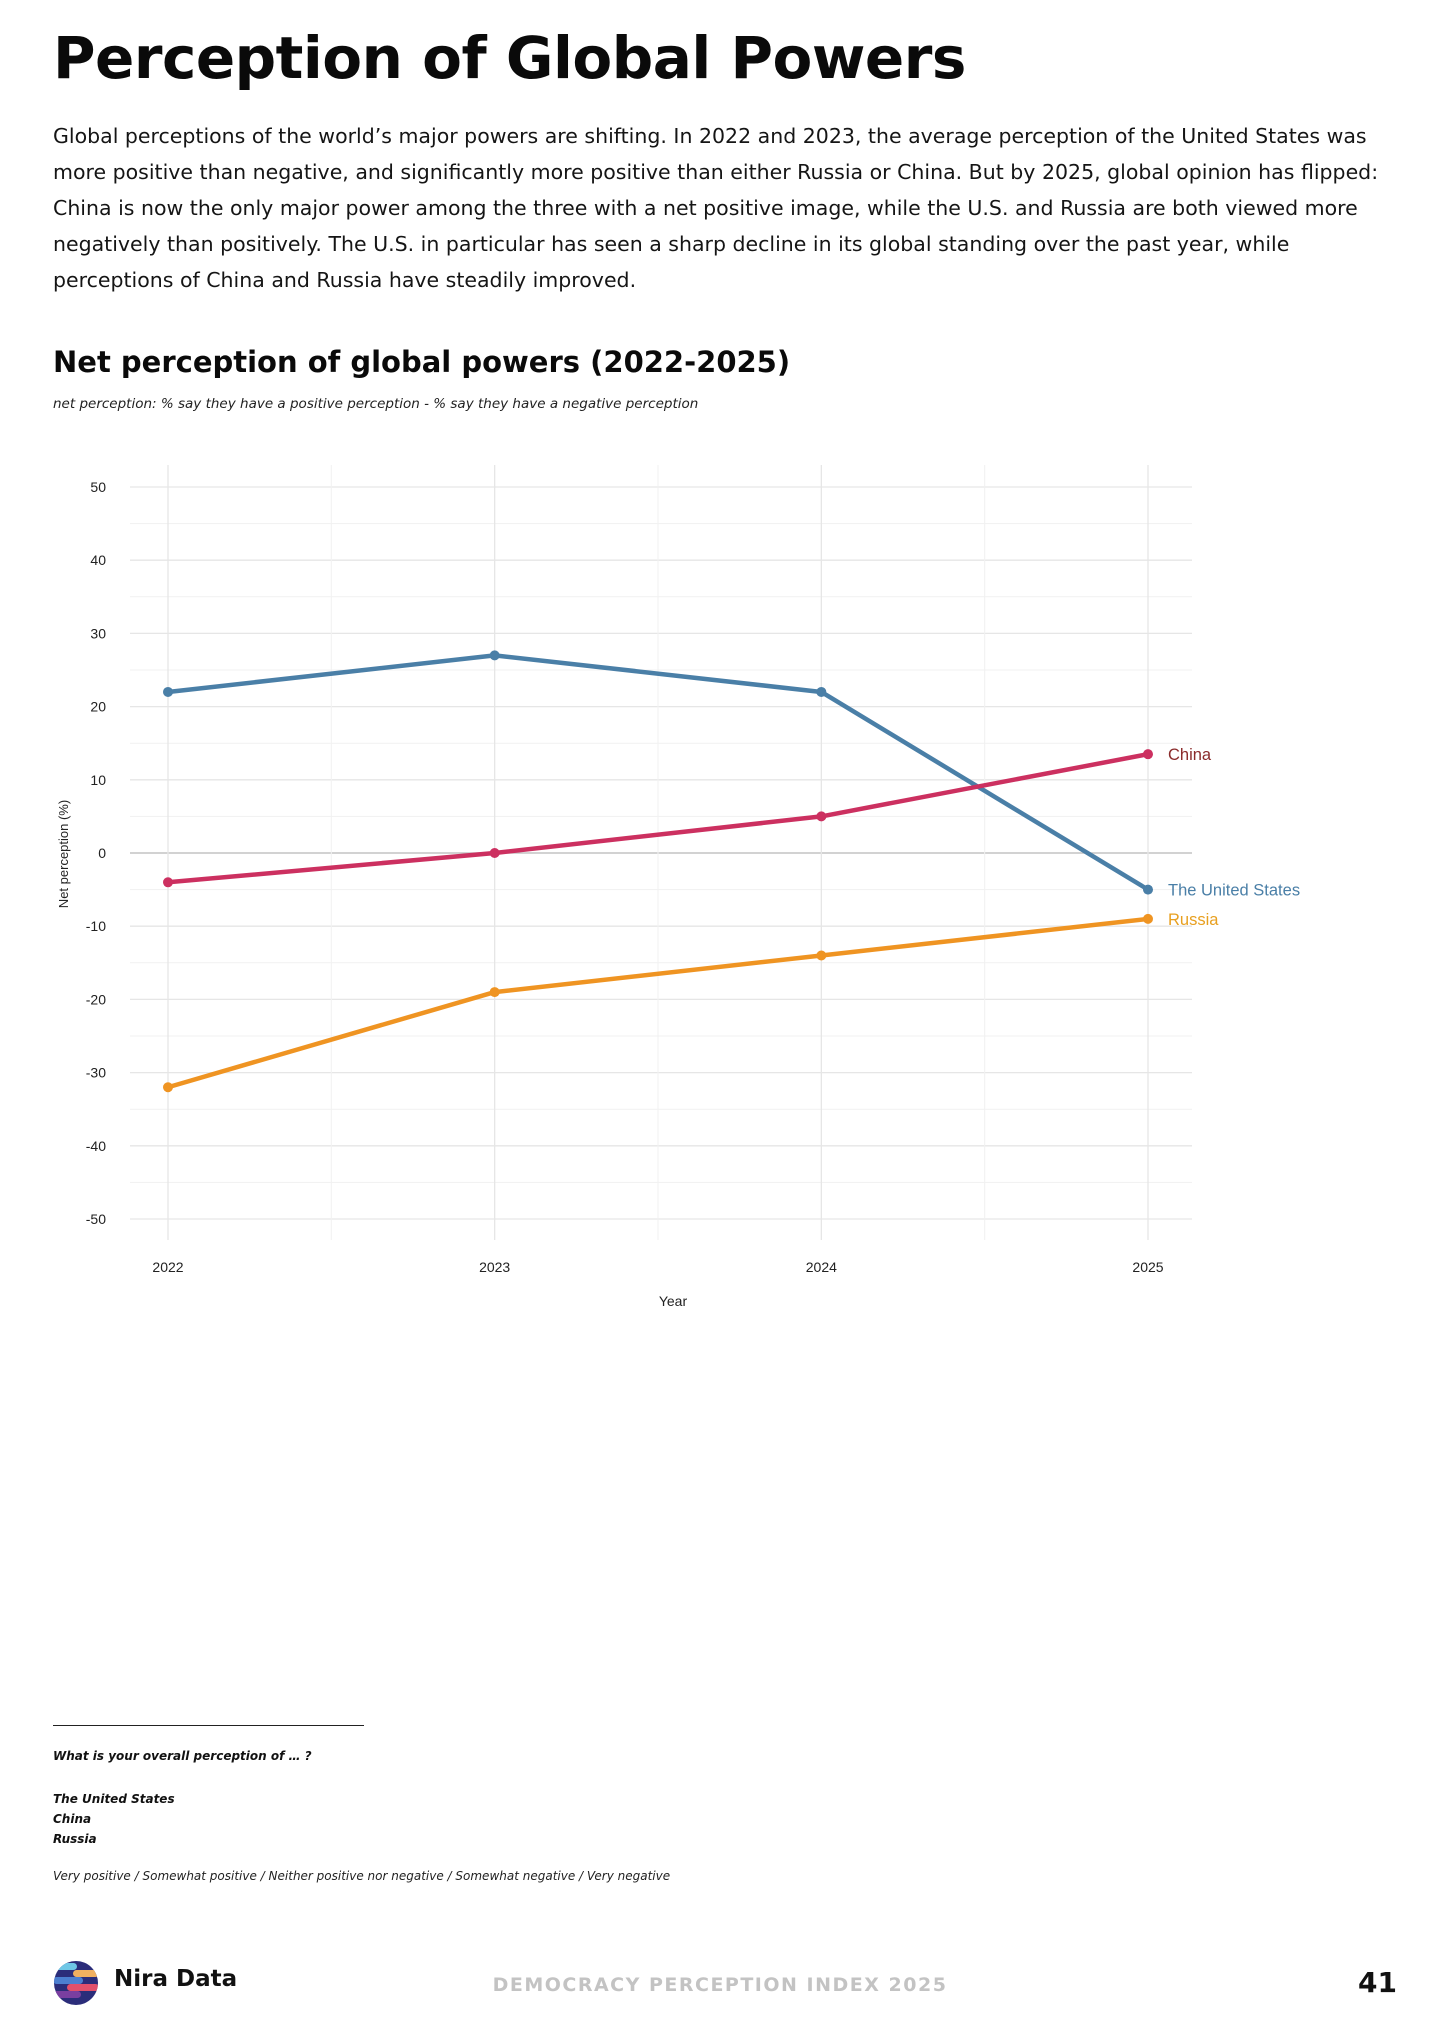 The height and width of the screenshot is (2038, 1440). I want to click on series-line-russia, so click(658, 1003).